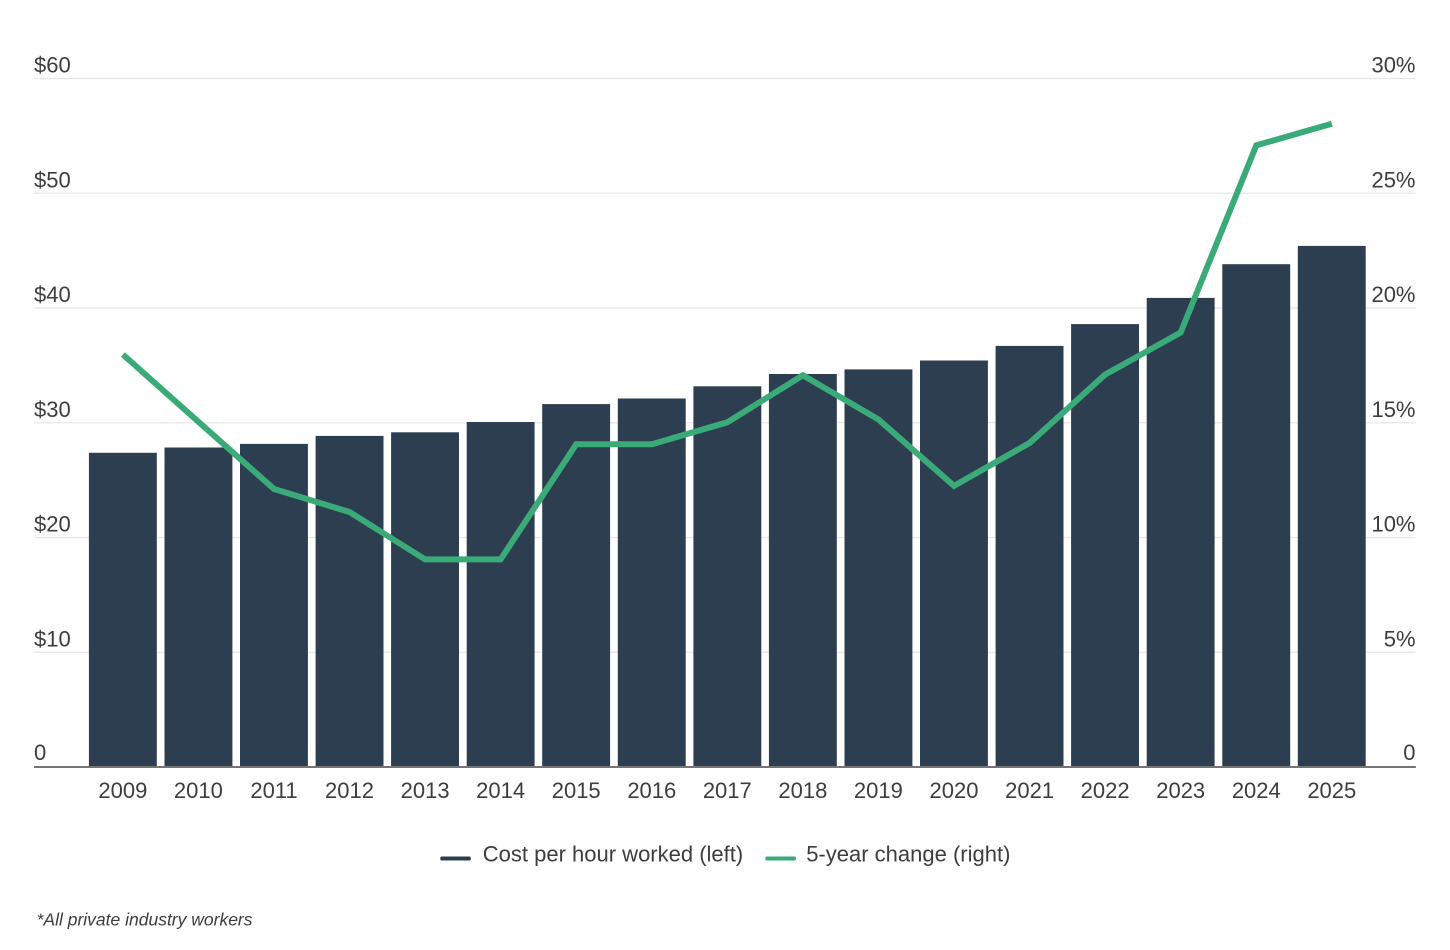 The width and height of the screenshot is (1450, 950). Describe the element at coordinates (349, 790) in the screenshot. I see `svg-text: 2012` at that location.